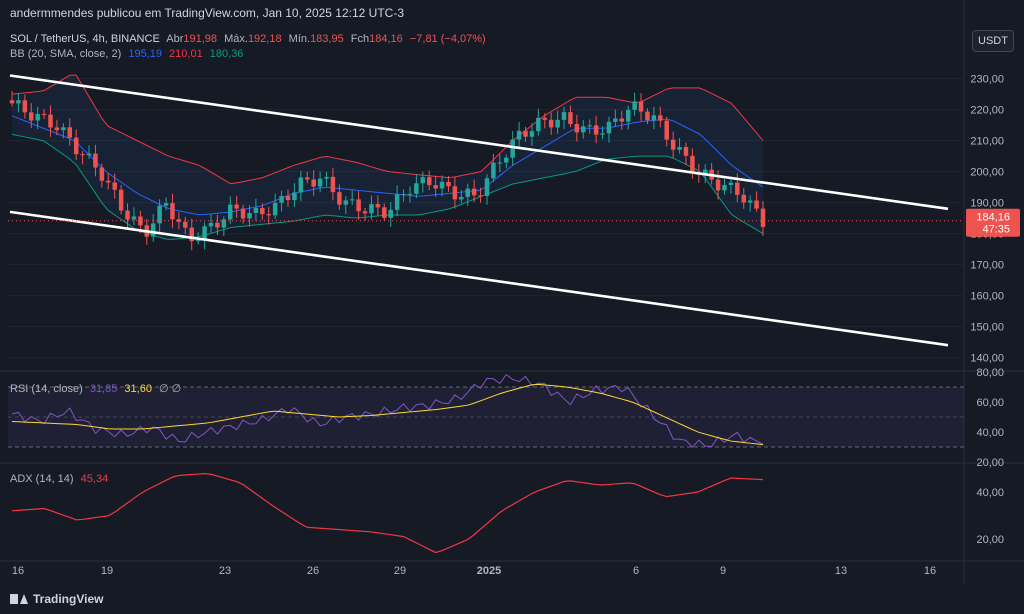 This screenshot has width=1024, height=614. What do you see at coordinates (66, 54) in the screenshot?
I see `bb-label: BB (20, SMA, close, 2)` at bounding box center [66, 54].